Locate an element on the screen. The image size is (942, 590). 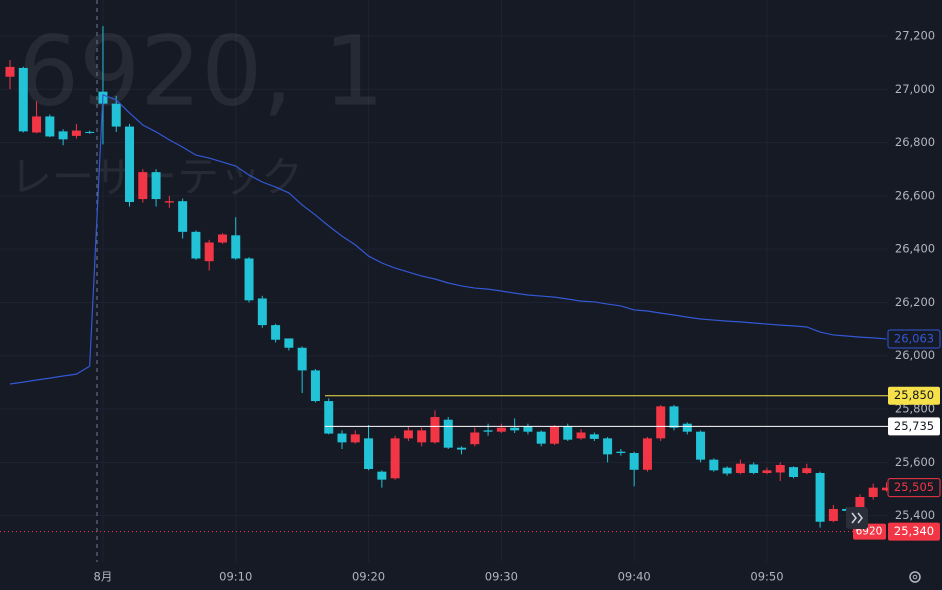
y-tick-label: 26,200 is located at coordinates (915, 302).